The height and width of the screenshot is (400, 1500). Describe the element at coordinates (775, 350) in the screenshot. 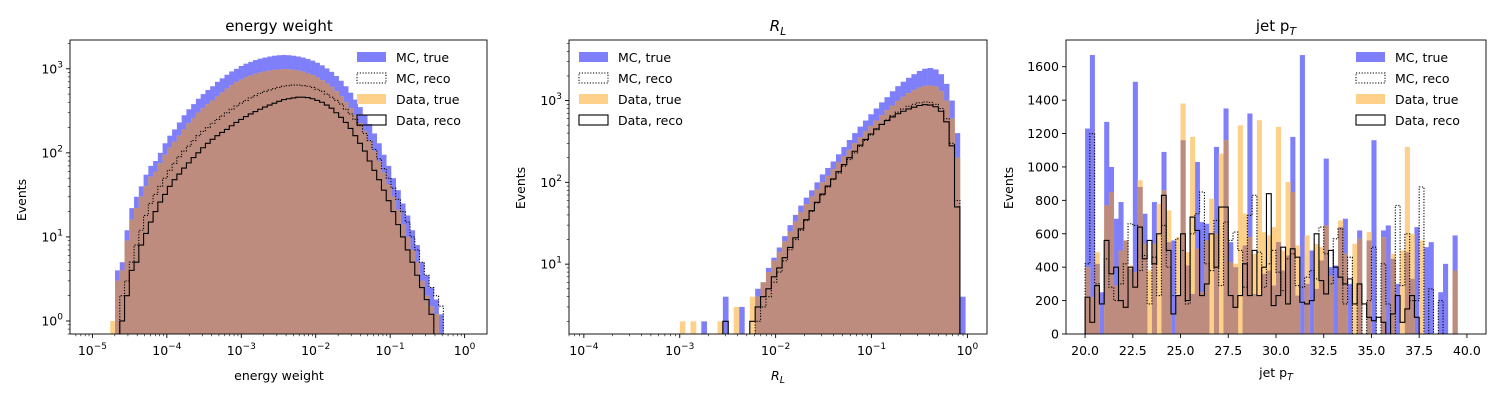

I see `x-tick-label: 10⁻²` at that location.